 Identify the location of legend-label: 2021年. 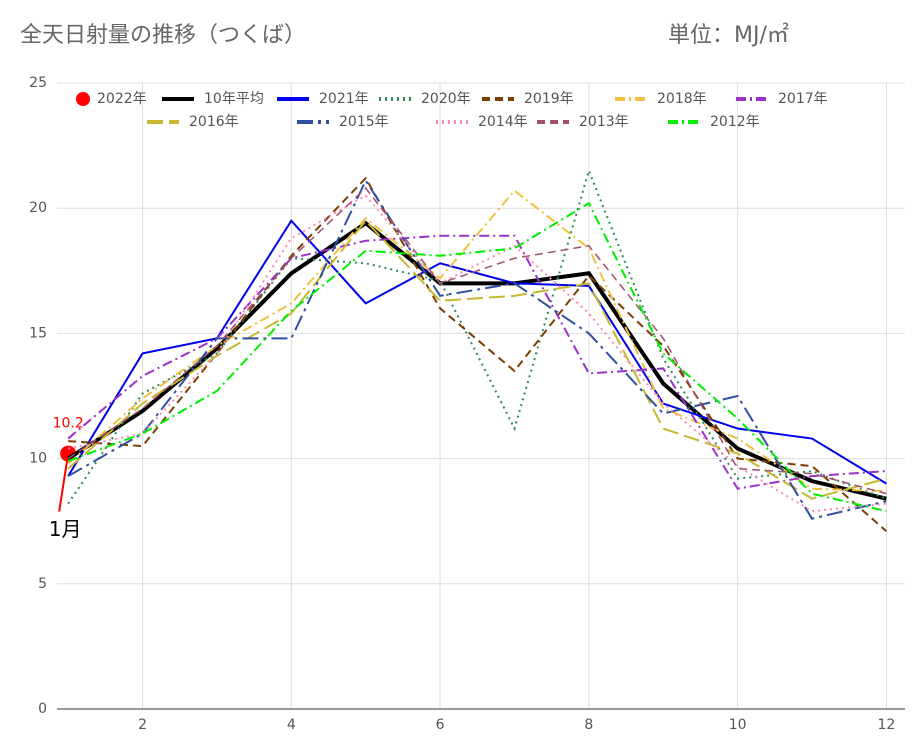
(344, 99).